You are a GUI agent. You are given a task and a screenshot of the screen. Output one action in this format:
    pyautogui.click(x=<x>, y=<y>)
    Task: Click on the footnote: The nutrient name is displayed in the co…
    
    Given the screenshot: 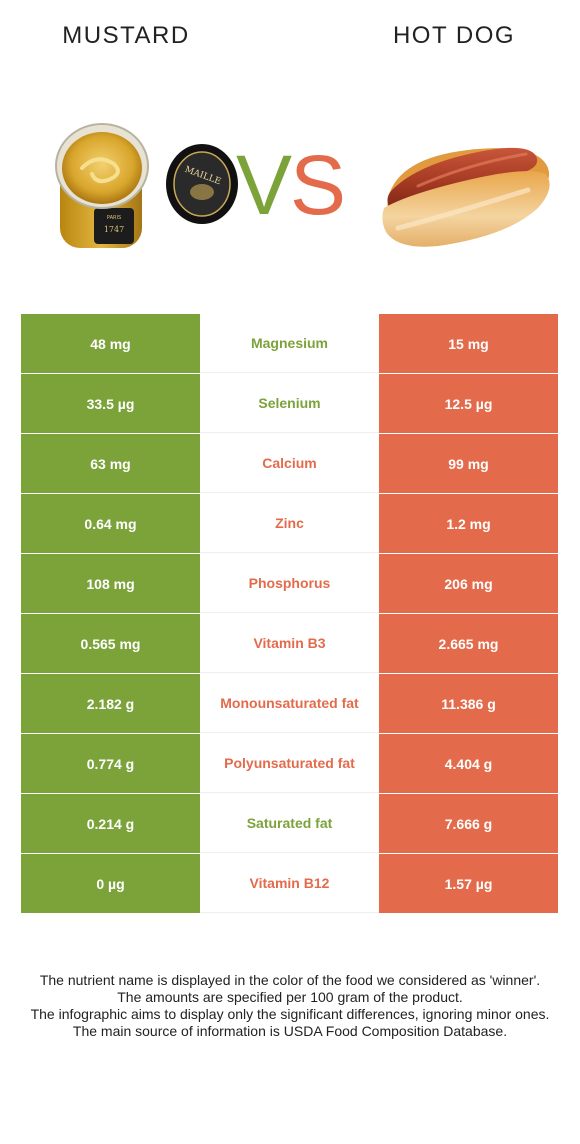 What is the action you would take?
    pyautogui.click(x=290, y=1006)
    